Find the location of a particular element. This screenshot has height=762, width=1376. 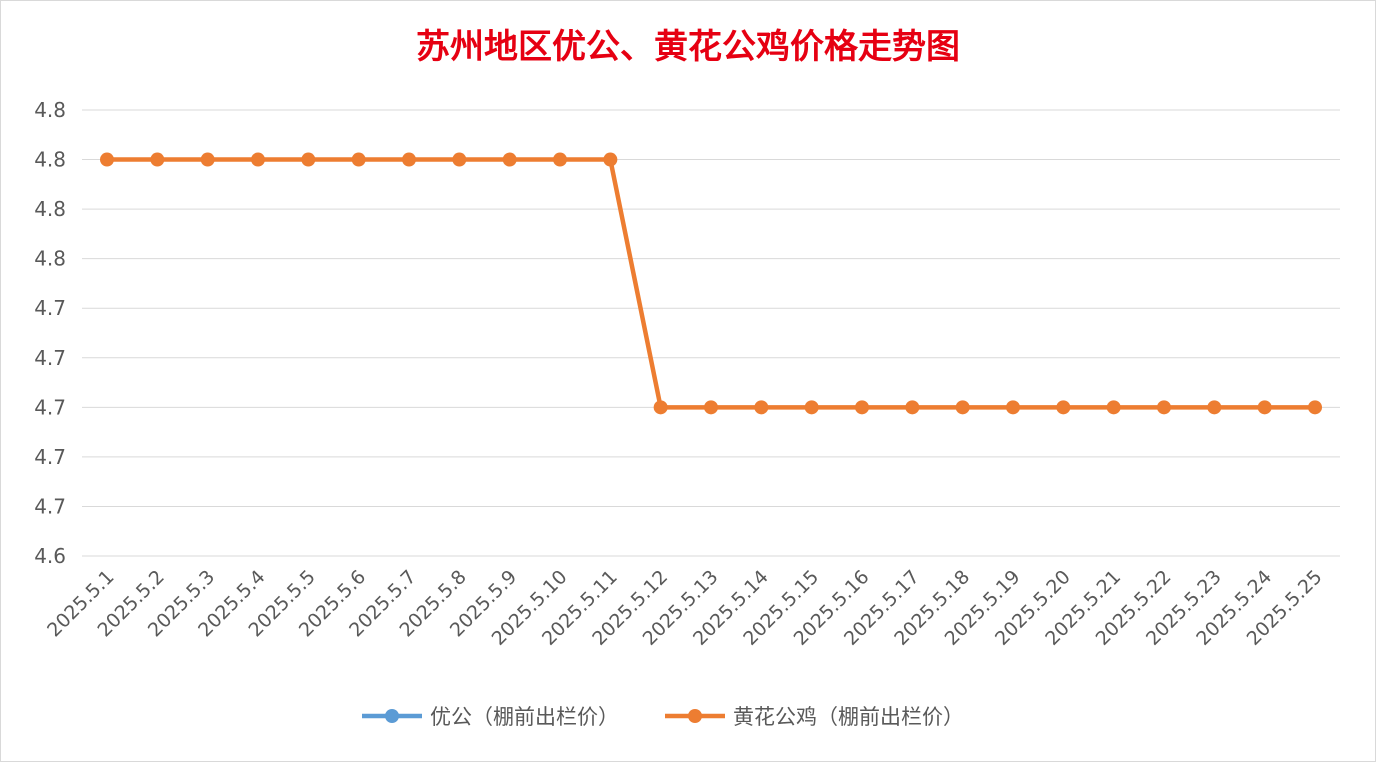

legend-item: 优公（棚前出栏价） is located at coordinates (490, 717).